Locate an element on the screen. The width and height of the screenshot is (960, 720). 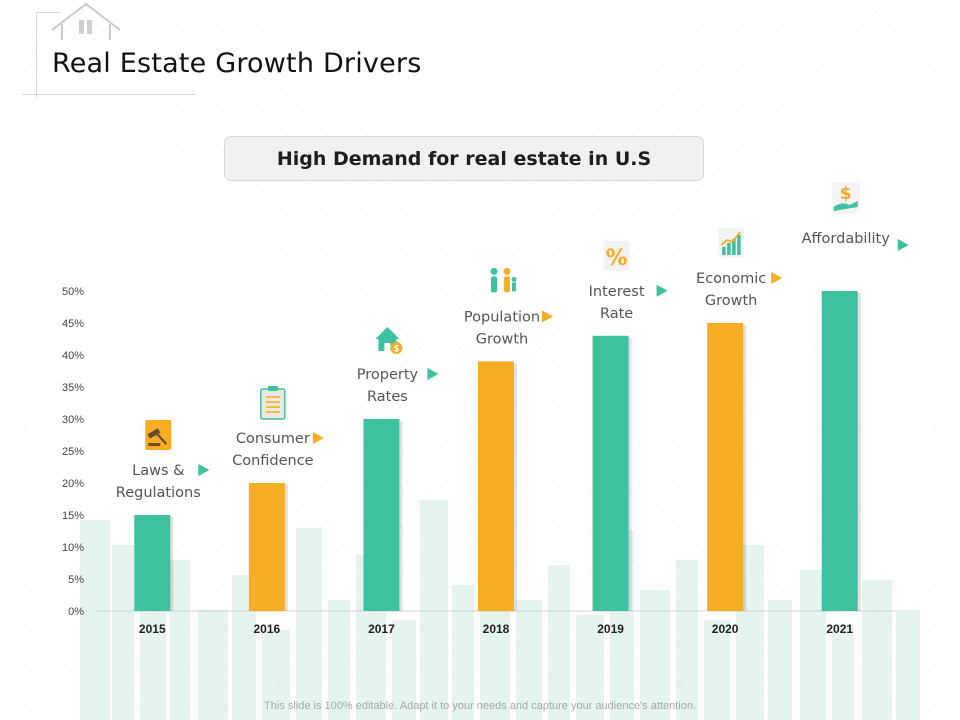
driver-label-line: Interest is located at coordinates (617, 292).